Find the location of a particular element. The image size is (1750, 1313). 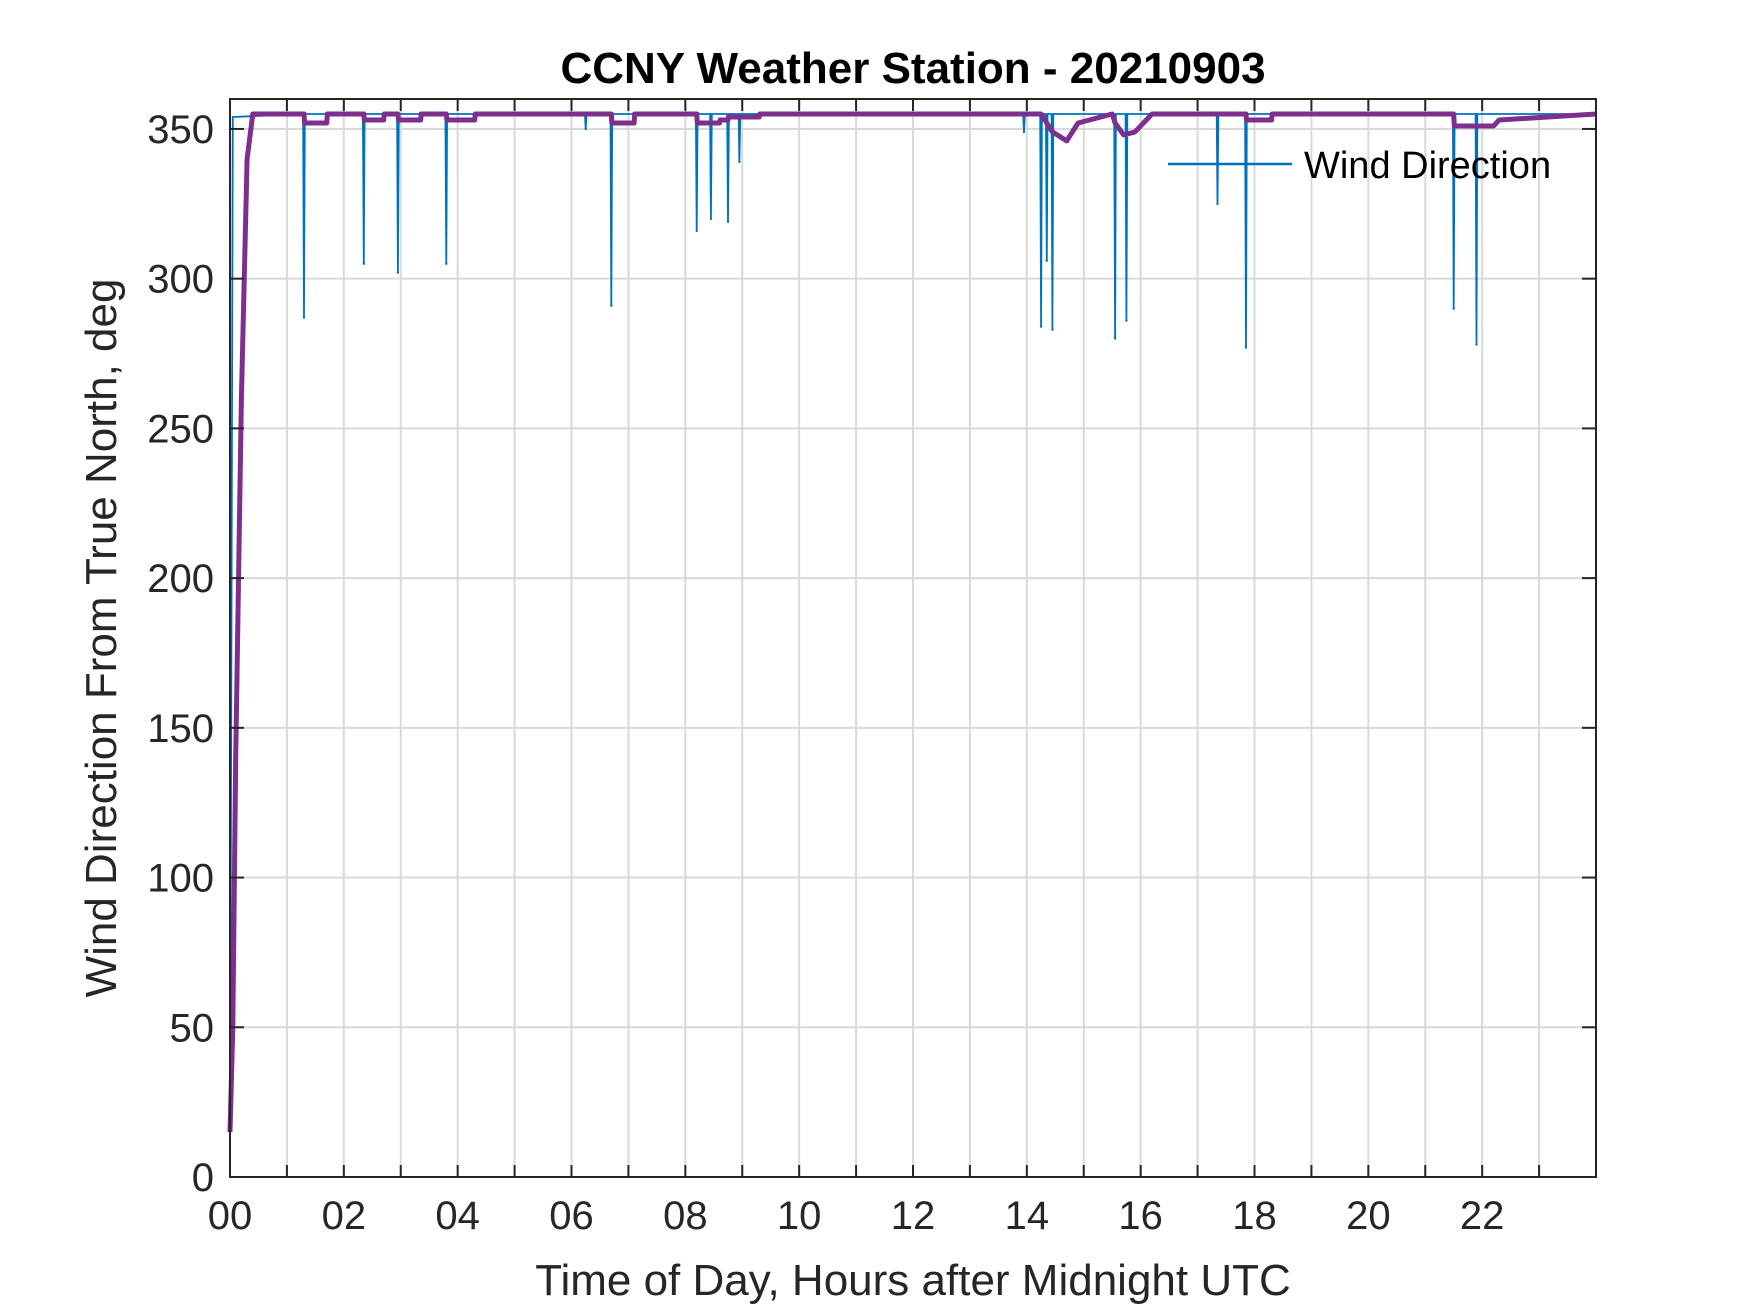

y-tick-label: 150 is located at coordinates (180, 729).